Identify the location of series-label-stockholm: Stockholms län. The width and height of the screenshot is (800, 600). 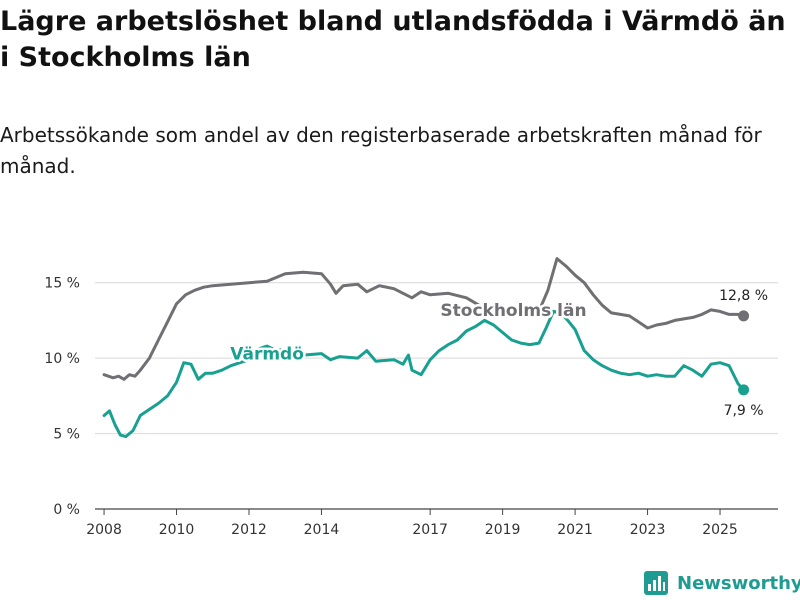
(513, 311).